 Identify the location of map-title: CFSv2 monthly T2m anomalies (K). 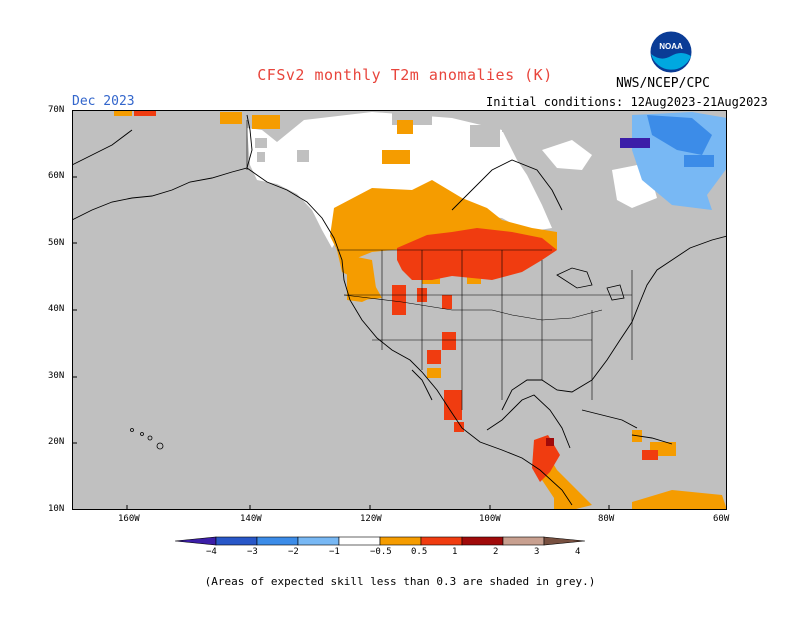
(405, 75).